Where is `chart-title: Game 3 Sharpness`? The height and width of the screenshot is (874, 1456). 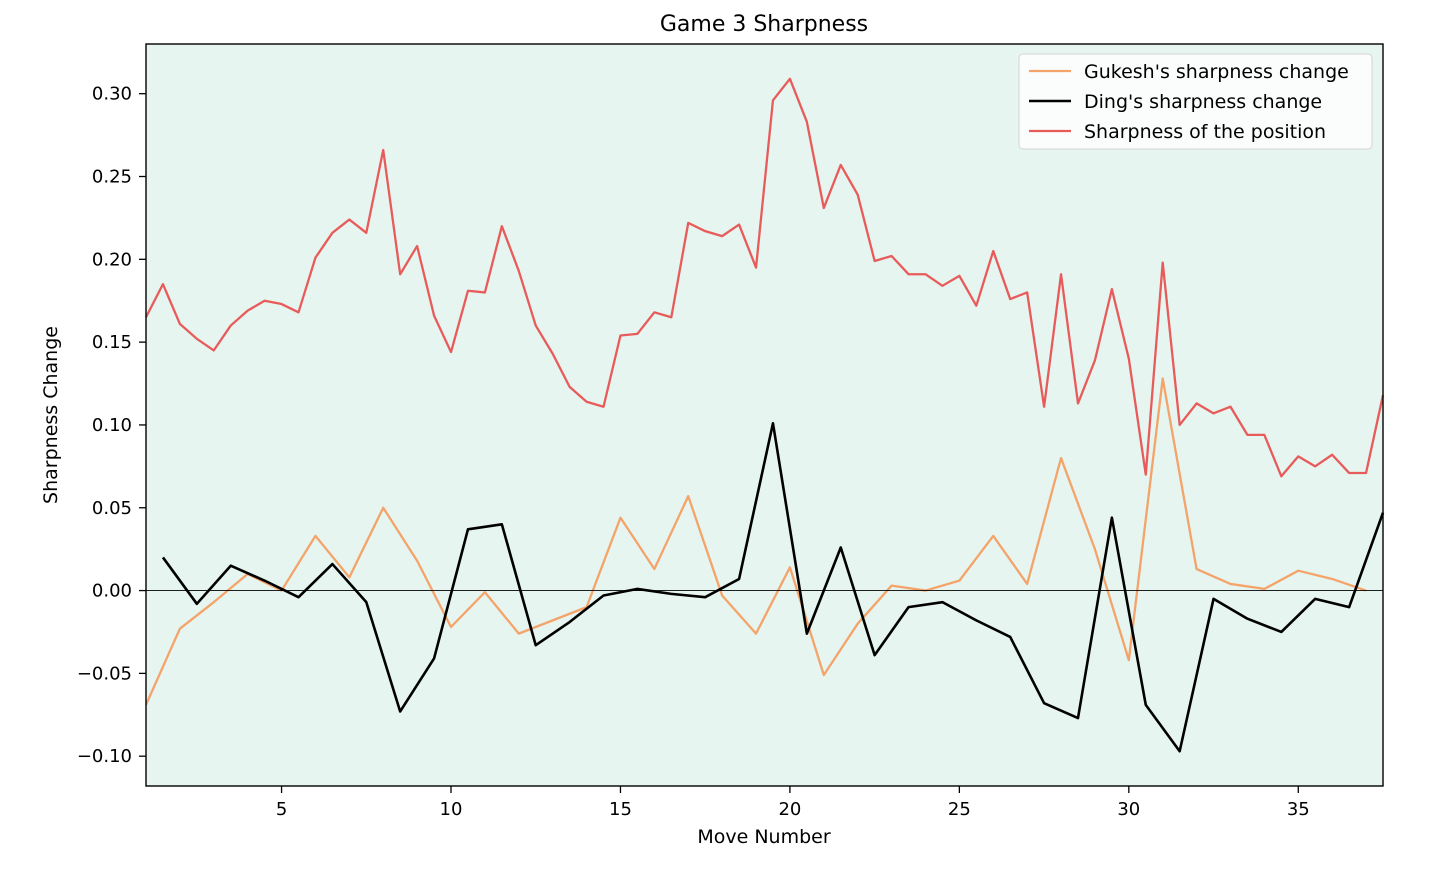
chart-title: Game 3 Sharpness is located at coordinates (764, 24).